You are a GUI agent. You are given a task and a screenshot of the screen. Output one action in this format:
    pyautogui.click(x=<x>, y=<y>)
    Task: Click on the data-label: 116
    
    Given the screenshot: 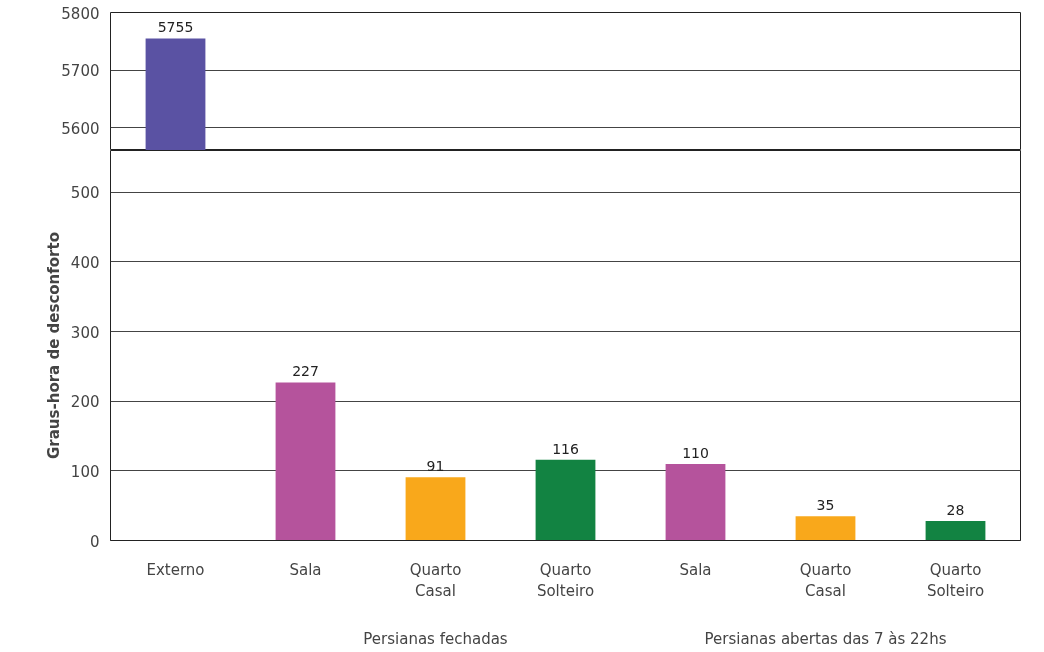 What is the action you would take?
    pyautogui.click(x=565, y=448)
    